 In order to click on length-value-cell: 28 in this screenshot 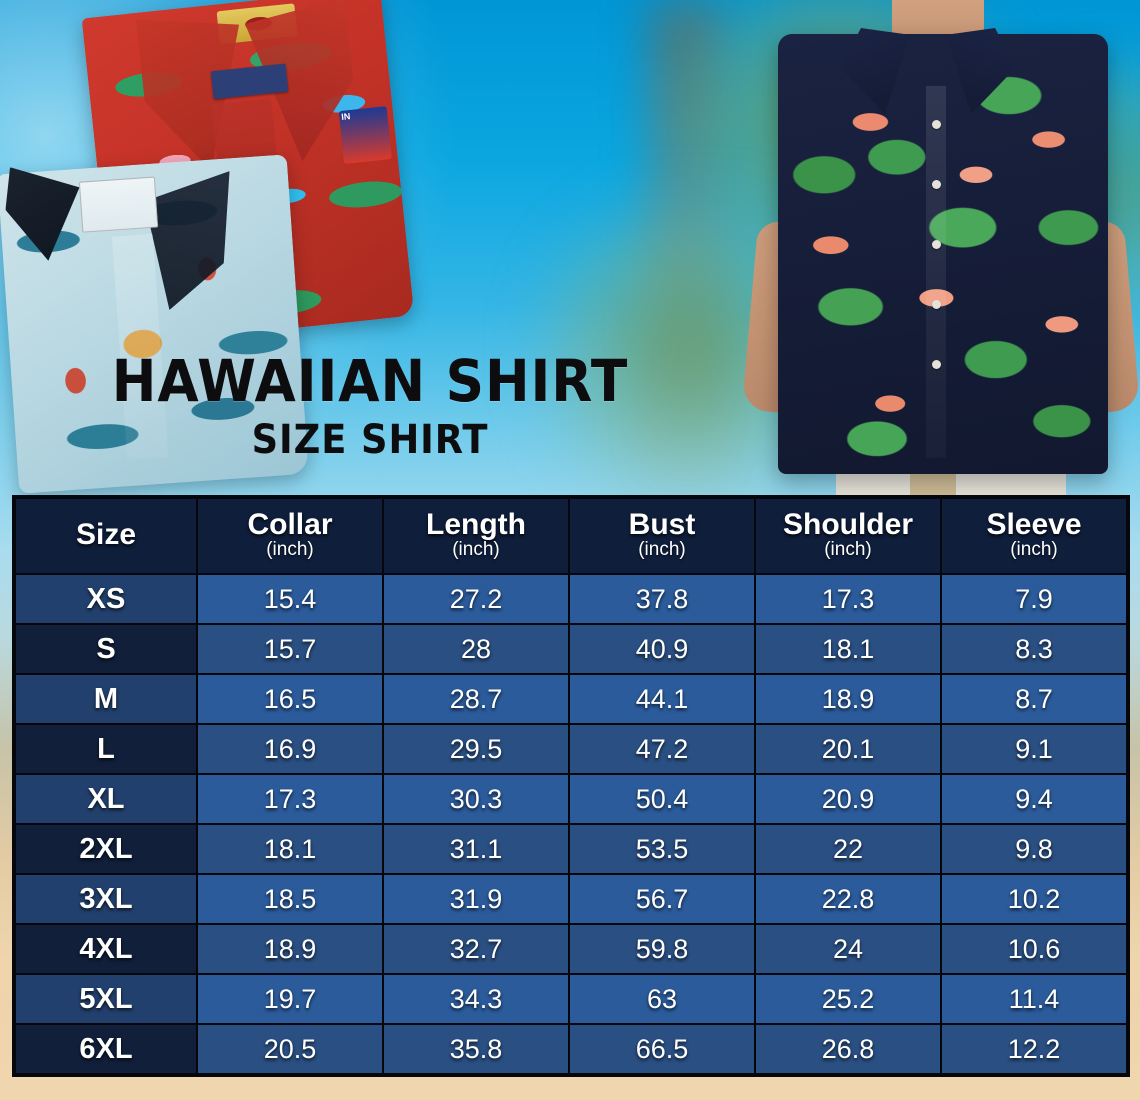, I will do `click(476, 649)`.